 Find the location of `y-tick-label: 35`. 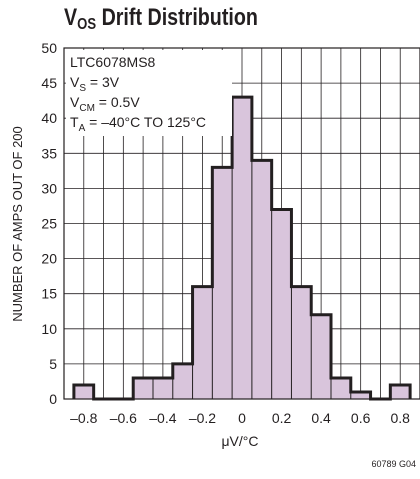

y-tick-label: 35 is located at coordinates (49, 153).